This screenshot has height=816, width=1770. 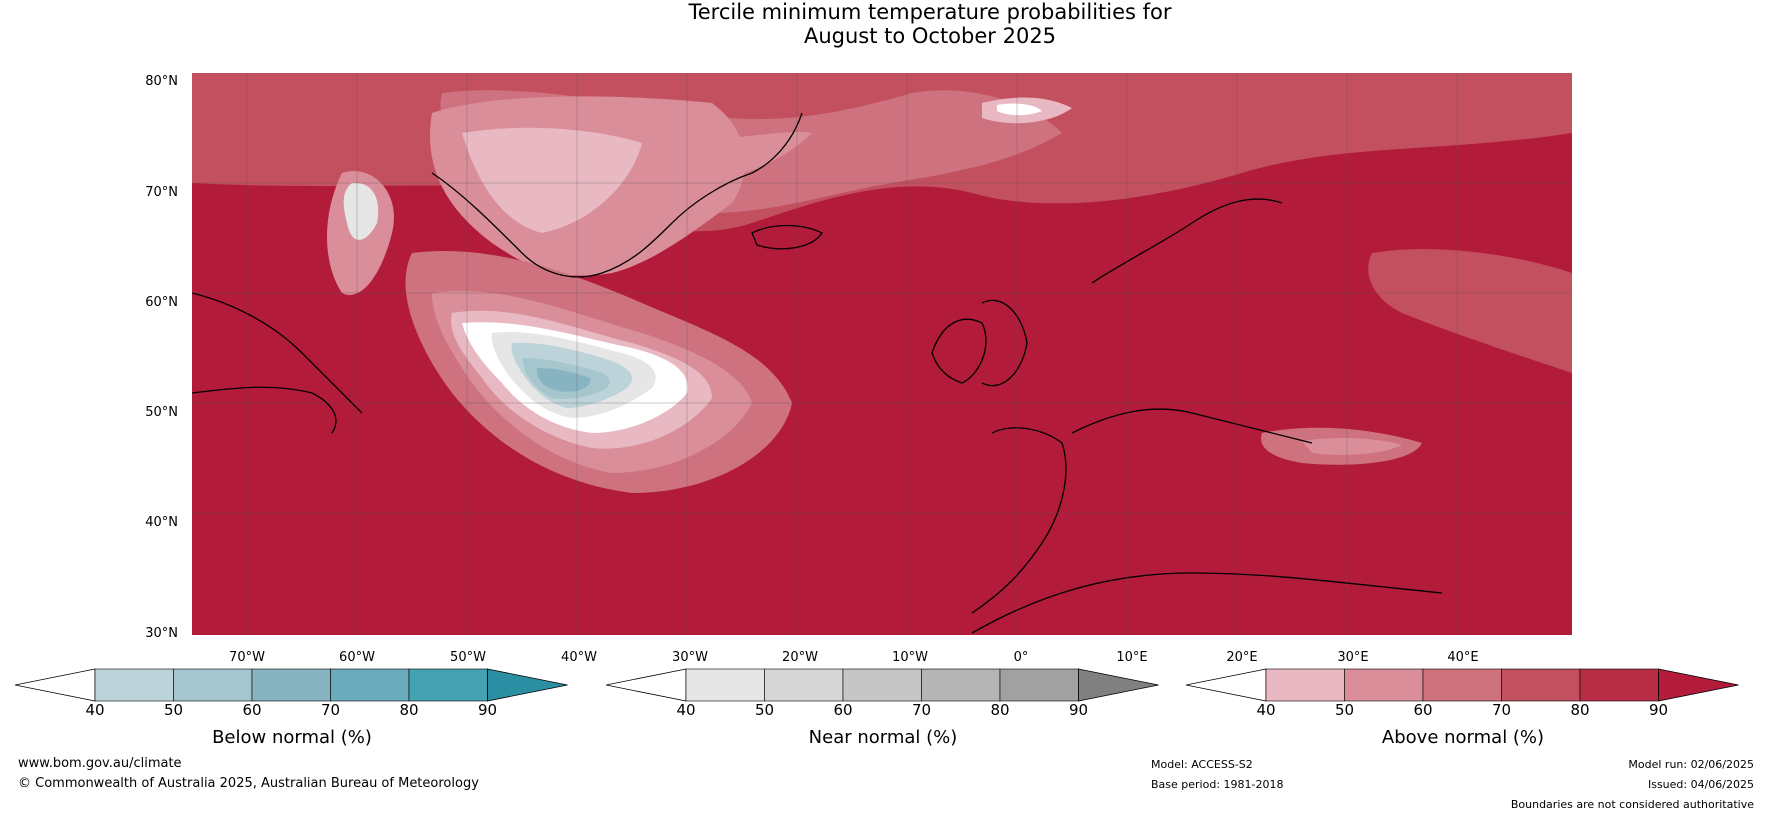 What do you see at coordinates (690, 657) in the screenshot?
I see `lon-label: 30°W` at bounding box center [690, 657].